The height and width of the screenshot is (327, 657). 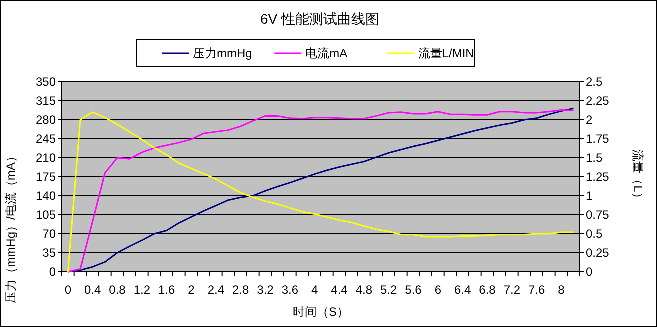 What do you see at coordinates (222, 53) in the screenshot?
I see `legend-label: 压力mmHg` at bounding box center [222, 53].